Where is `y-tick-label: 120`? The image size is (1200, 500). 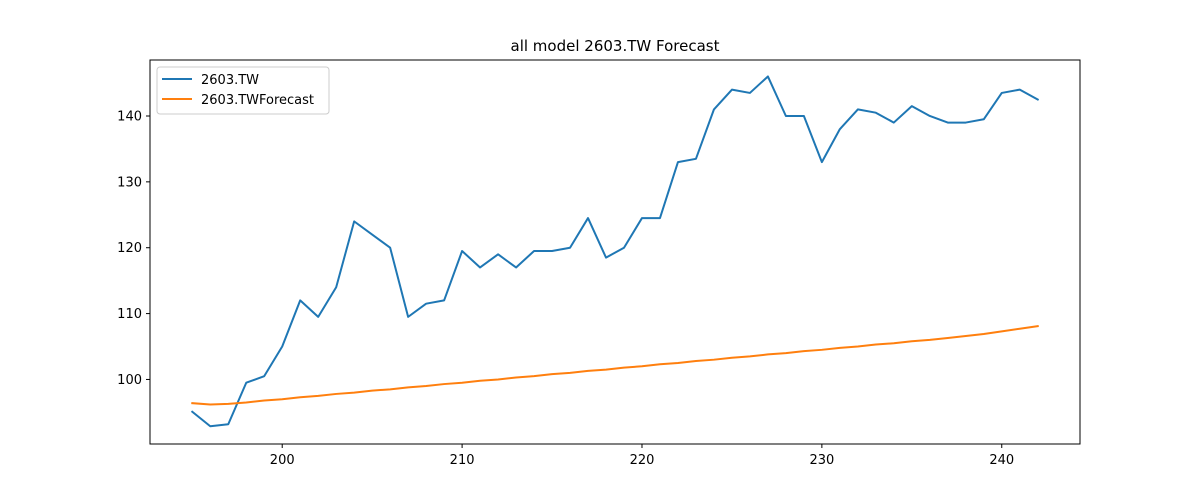
y-tick-label: 120 is located at coordinates (129, 248).